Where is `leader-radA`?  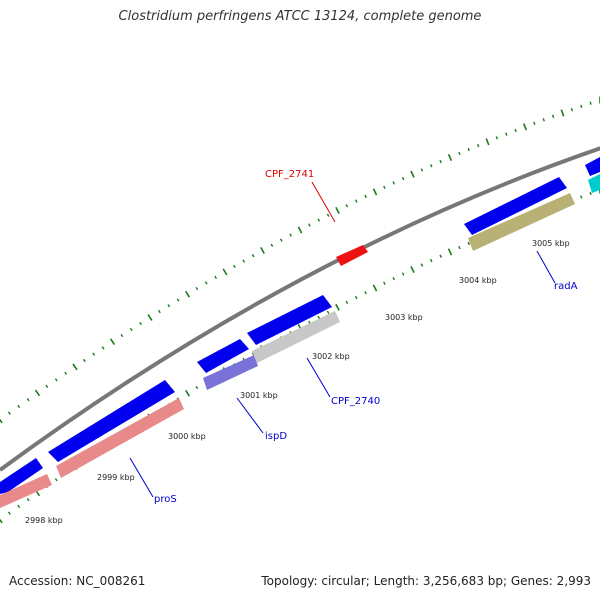 leader-radA is located at coordinates (546, 267).